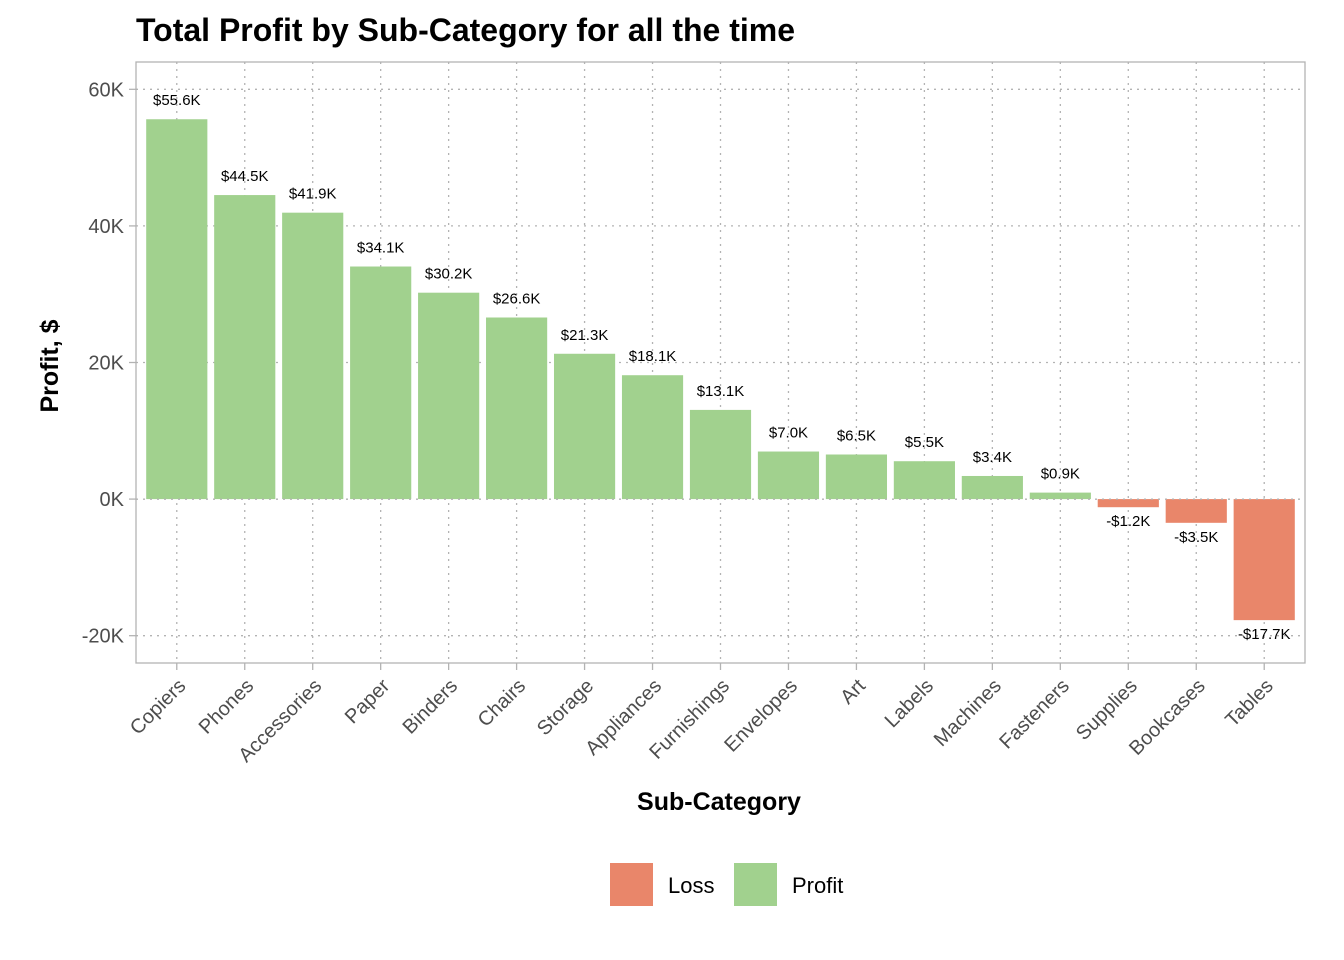 This screenshot has height=960, width=1344. I want to click on data-label: $0.9K, so click(1060, 474).